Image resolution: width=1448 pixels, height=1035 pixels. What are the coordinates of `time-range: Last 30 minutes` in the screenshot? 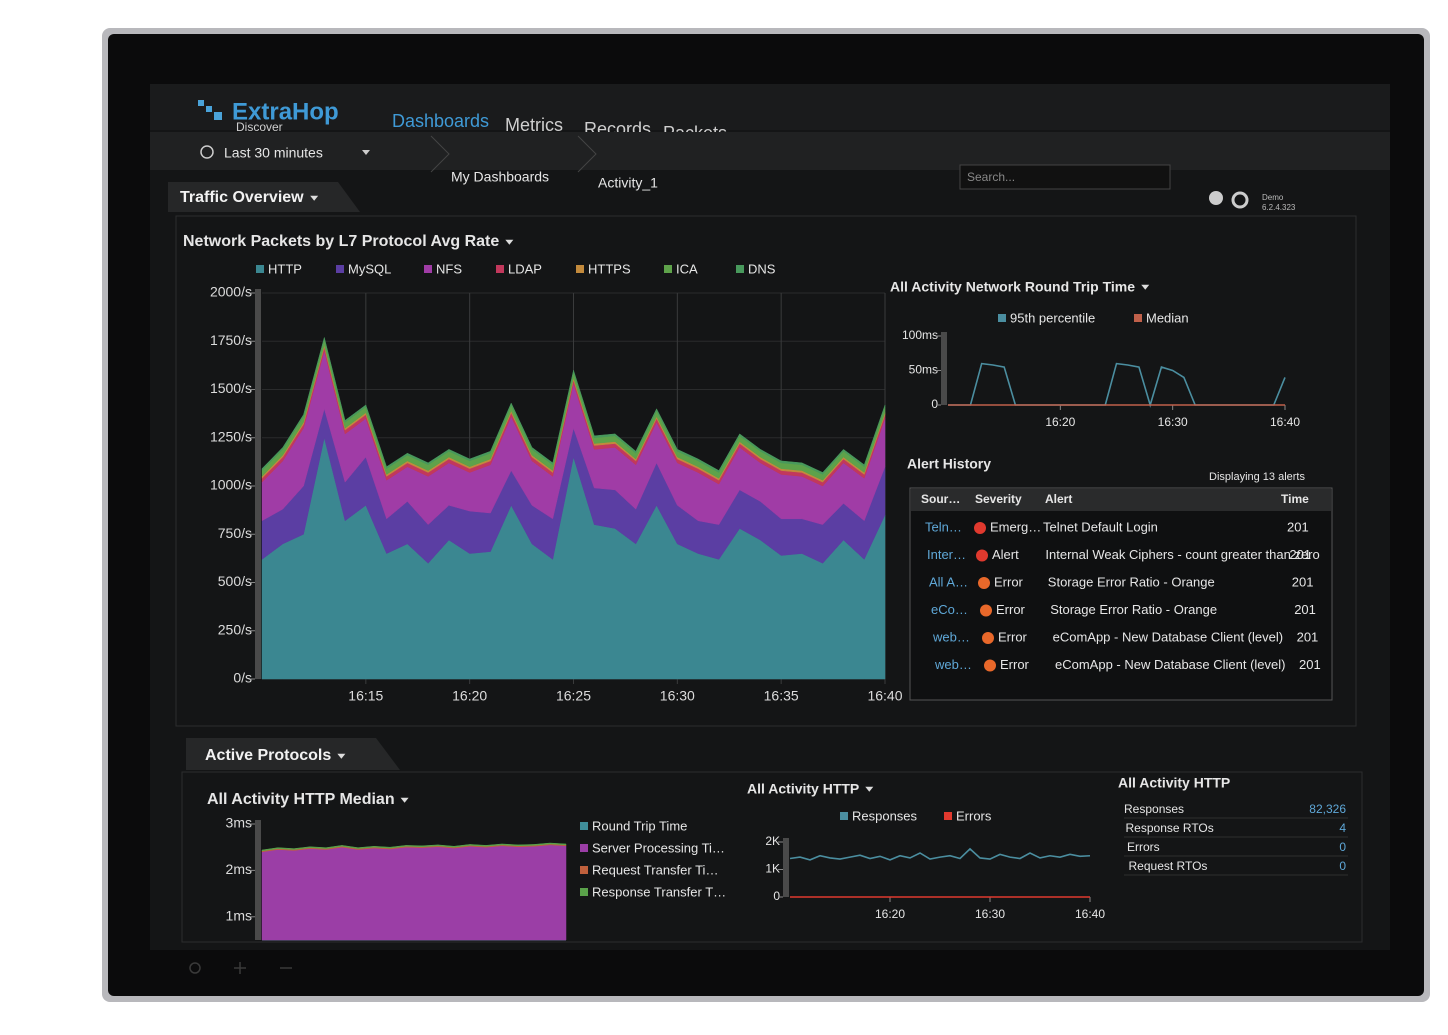 It's located at (273, 153).